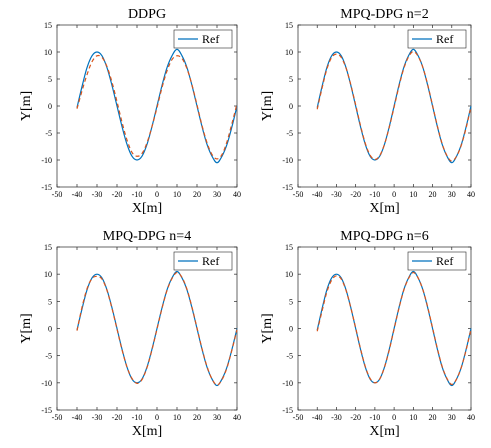  What do you see at coordinates (147, 14) in the screenshot?
I see `chart-title: DDPG` at bounding box center [147, 14].